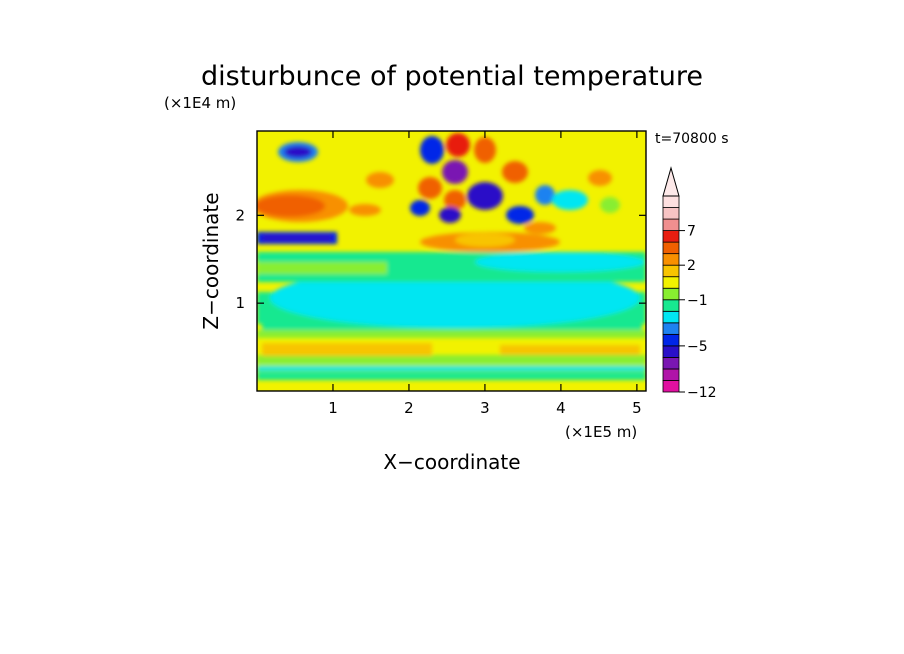 This screenshot has width=904, height=654. I want to click on colorbar-tick-label: −12, so click(702, 393).